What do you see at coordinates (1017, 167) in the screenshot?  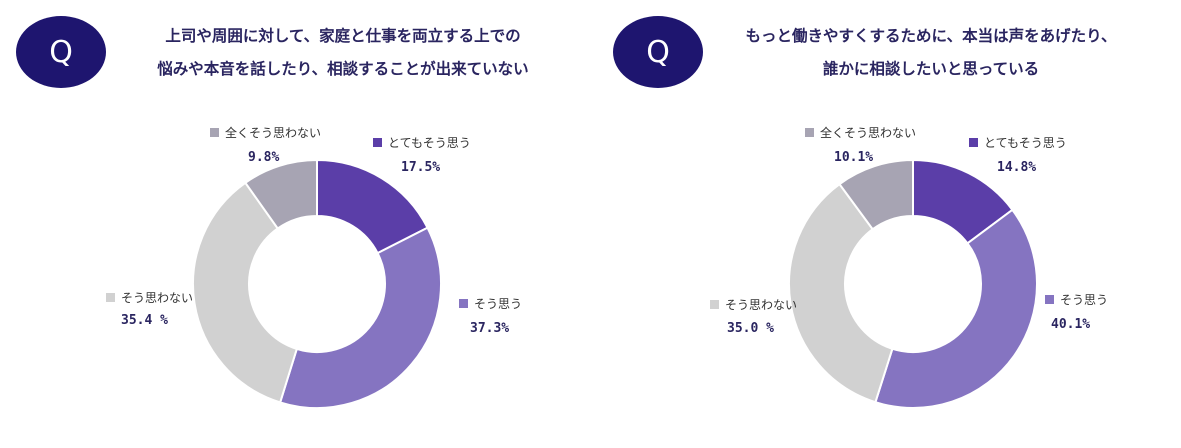 I see `data-label-strongly-agree: 14.8%` at bounding box center [1017, 167].